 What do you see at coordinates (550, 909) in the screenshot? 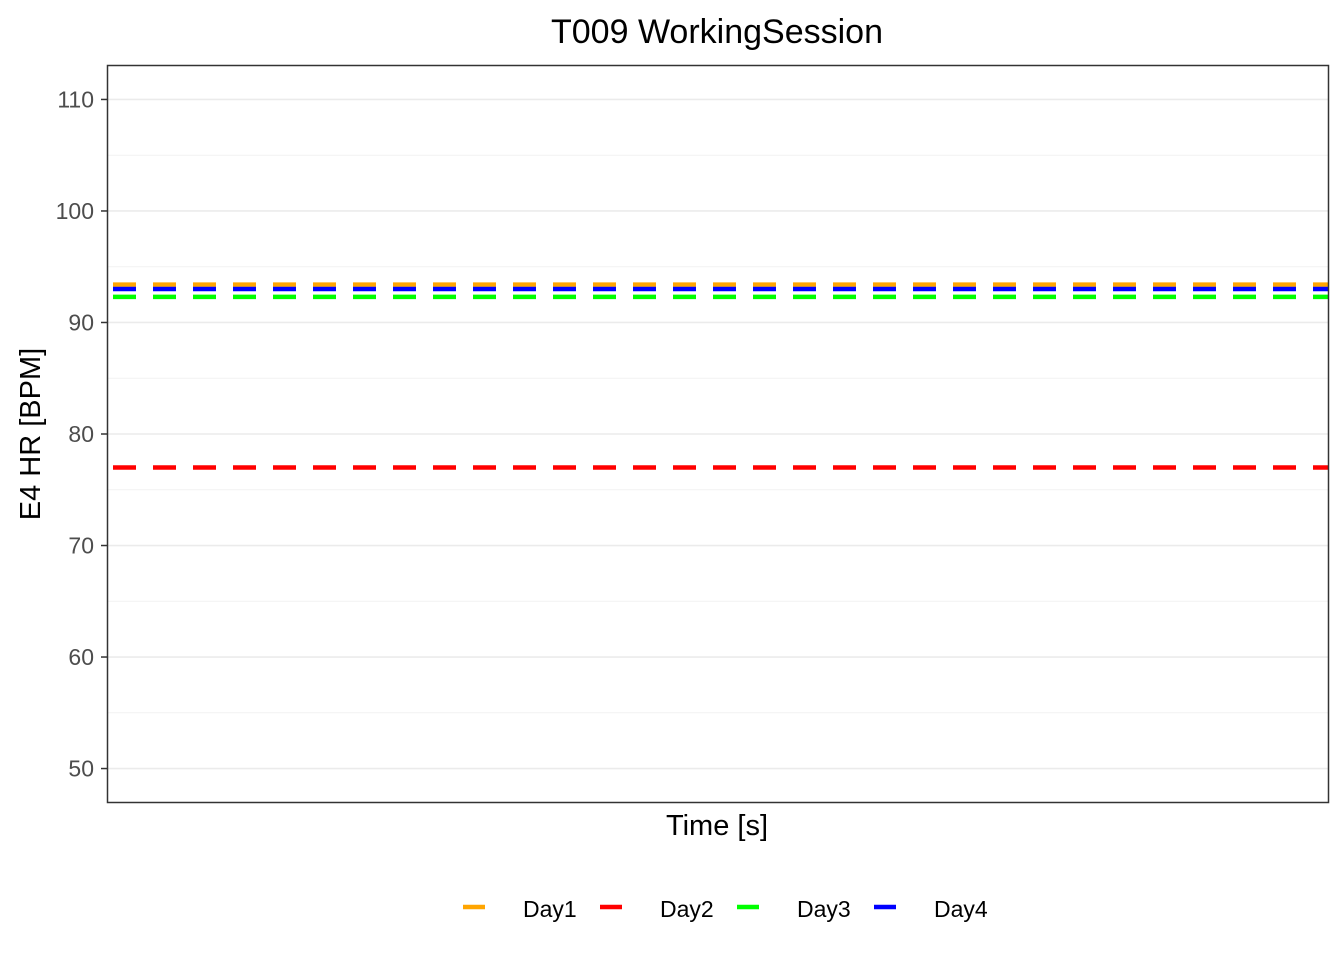
I see `legend-label-day1: Day1` at bounding box center [550, 909].